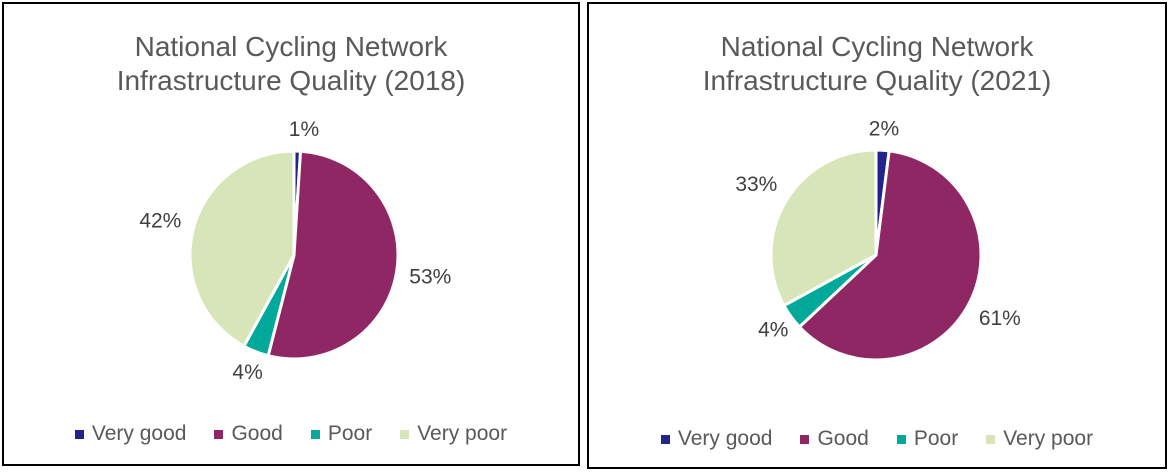 The image size is (1172, 472). What do you see at coordinates (291, 80) in the screenshot?
I see `title-line-2: Infrastructure Quality (2018)` at bounding box center [291, 80].